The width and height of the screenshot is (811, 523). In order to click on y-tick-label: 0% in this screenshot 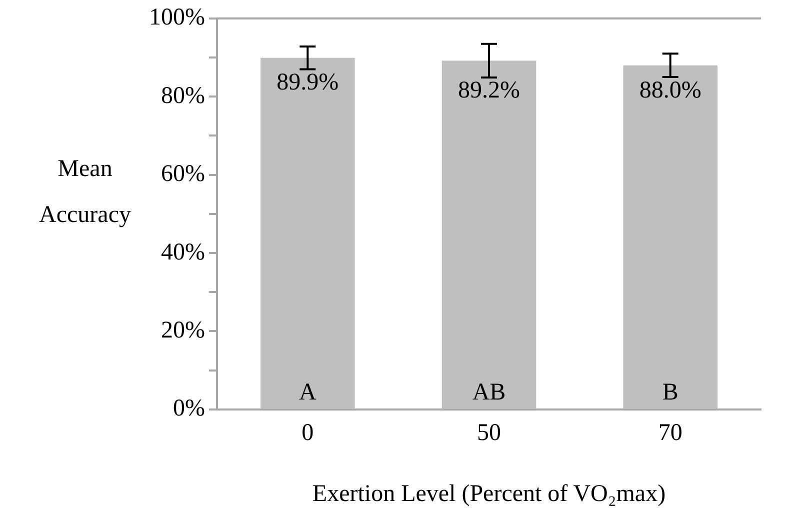, I will do `click(188, 409)`.